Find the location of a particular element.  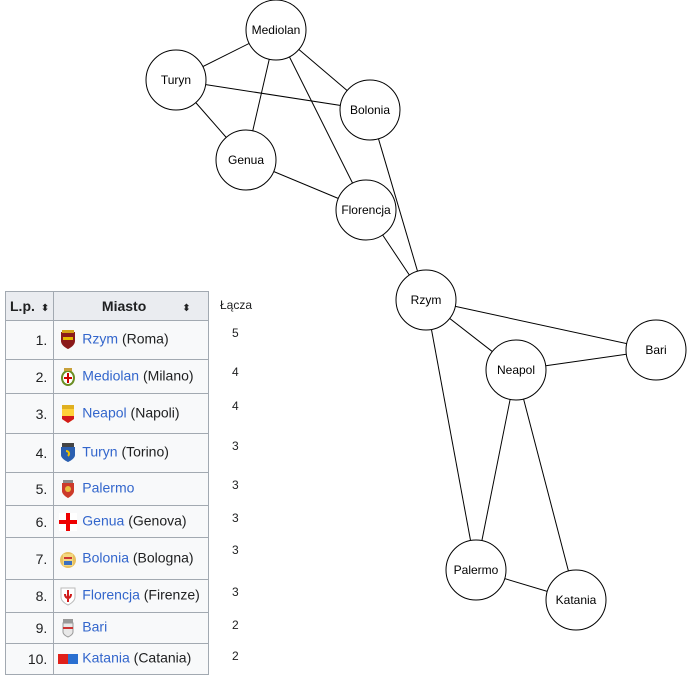

city-header: Miasto ⬍ is located at coordinates (131, 306).